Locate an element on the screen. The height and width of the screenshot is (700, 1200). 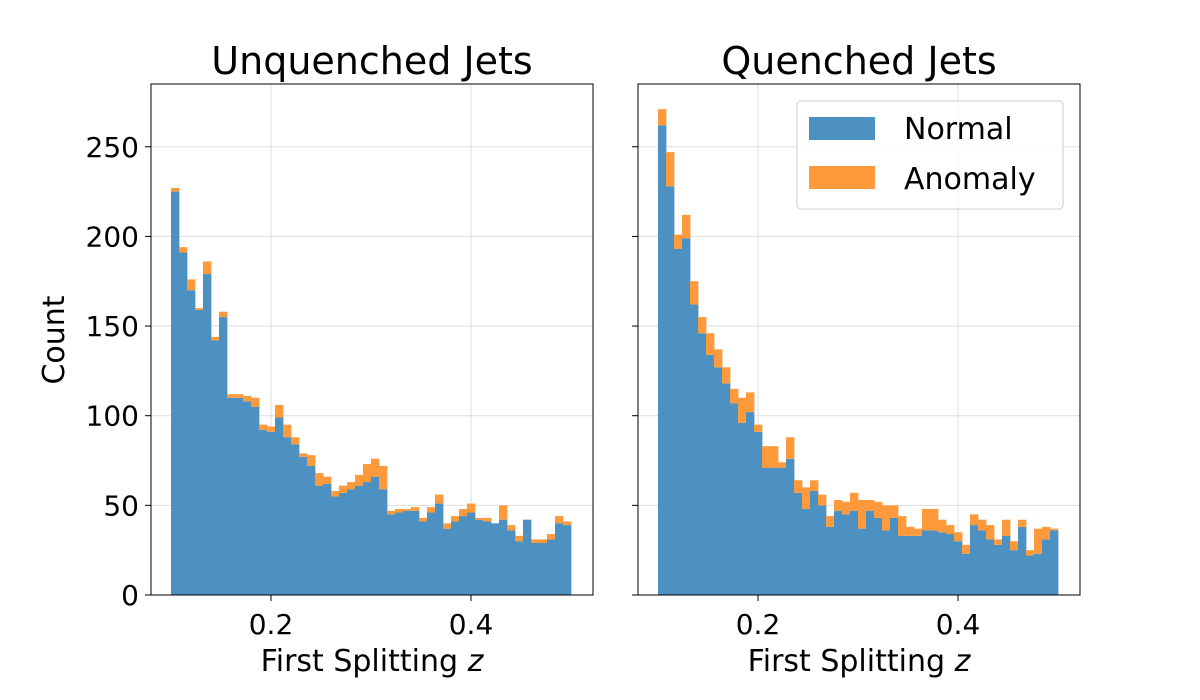
legend-label-anomaly: Anomaly is located at coordinates (970, 179).